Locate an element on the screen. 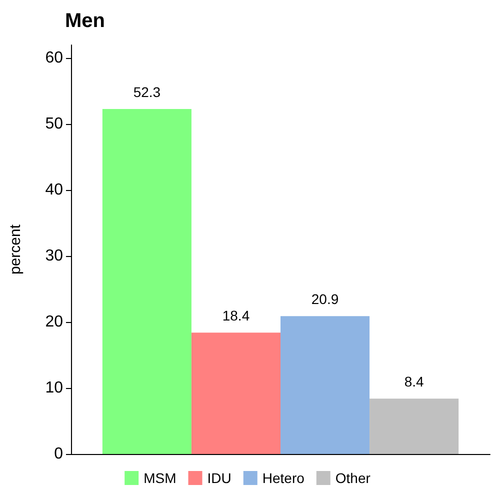 Image resolution: width=495 pixels, height=492 pixels. legend-label: Hetero is located at coordinates (283, 478).